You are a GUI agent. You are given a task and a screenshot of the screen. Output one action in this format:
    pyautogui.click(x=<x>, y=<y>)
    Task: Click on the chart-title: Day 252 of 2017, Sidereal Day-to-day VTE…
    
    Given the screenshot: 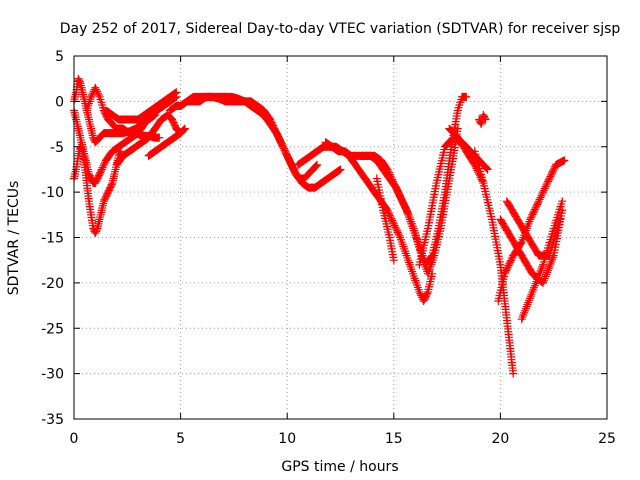 What is the action you would take?
    pyautogui.click(x=340, y=29)
    